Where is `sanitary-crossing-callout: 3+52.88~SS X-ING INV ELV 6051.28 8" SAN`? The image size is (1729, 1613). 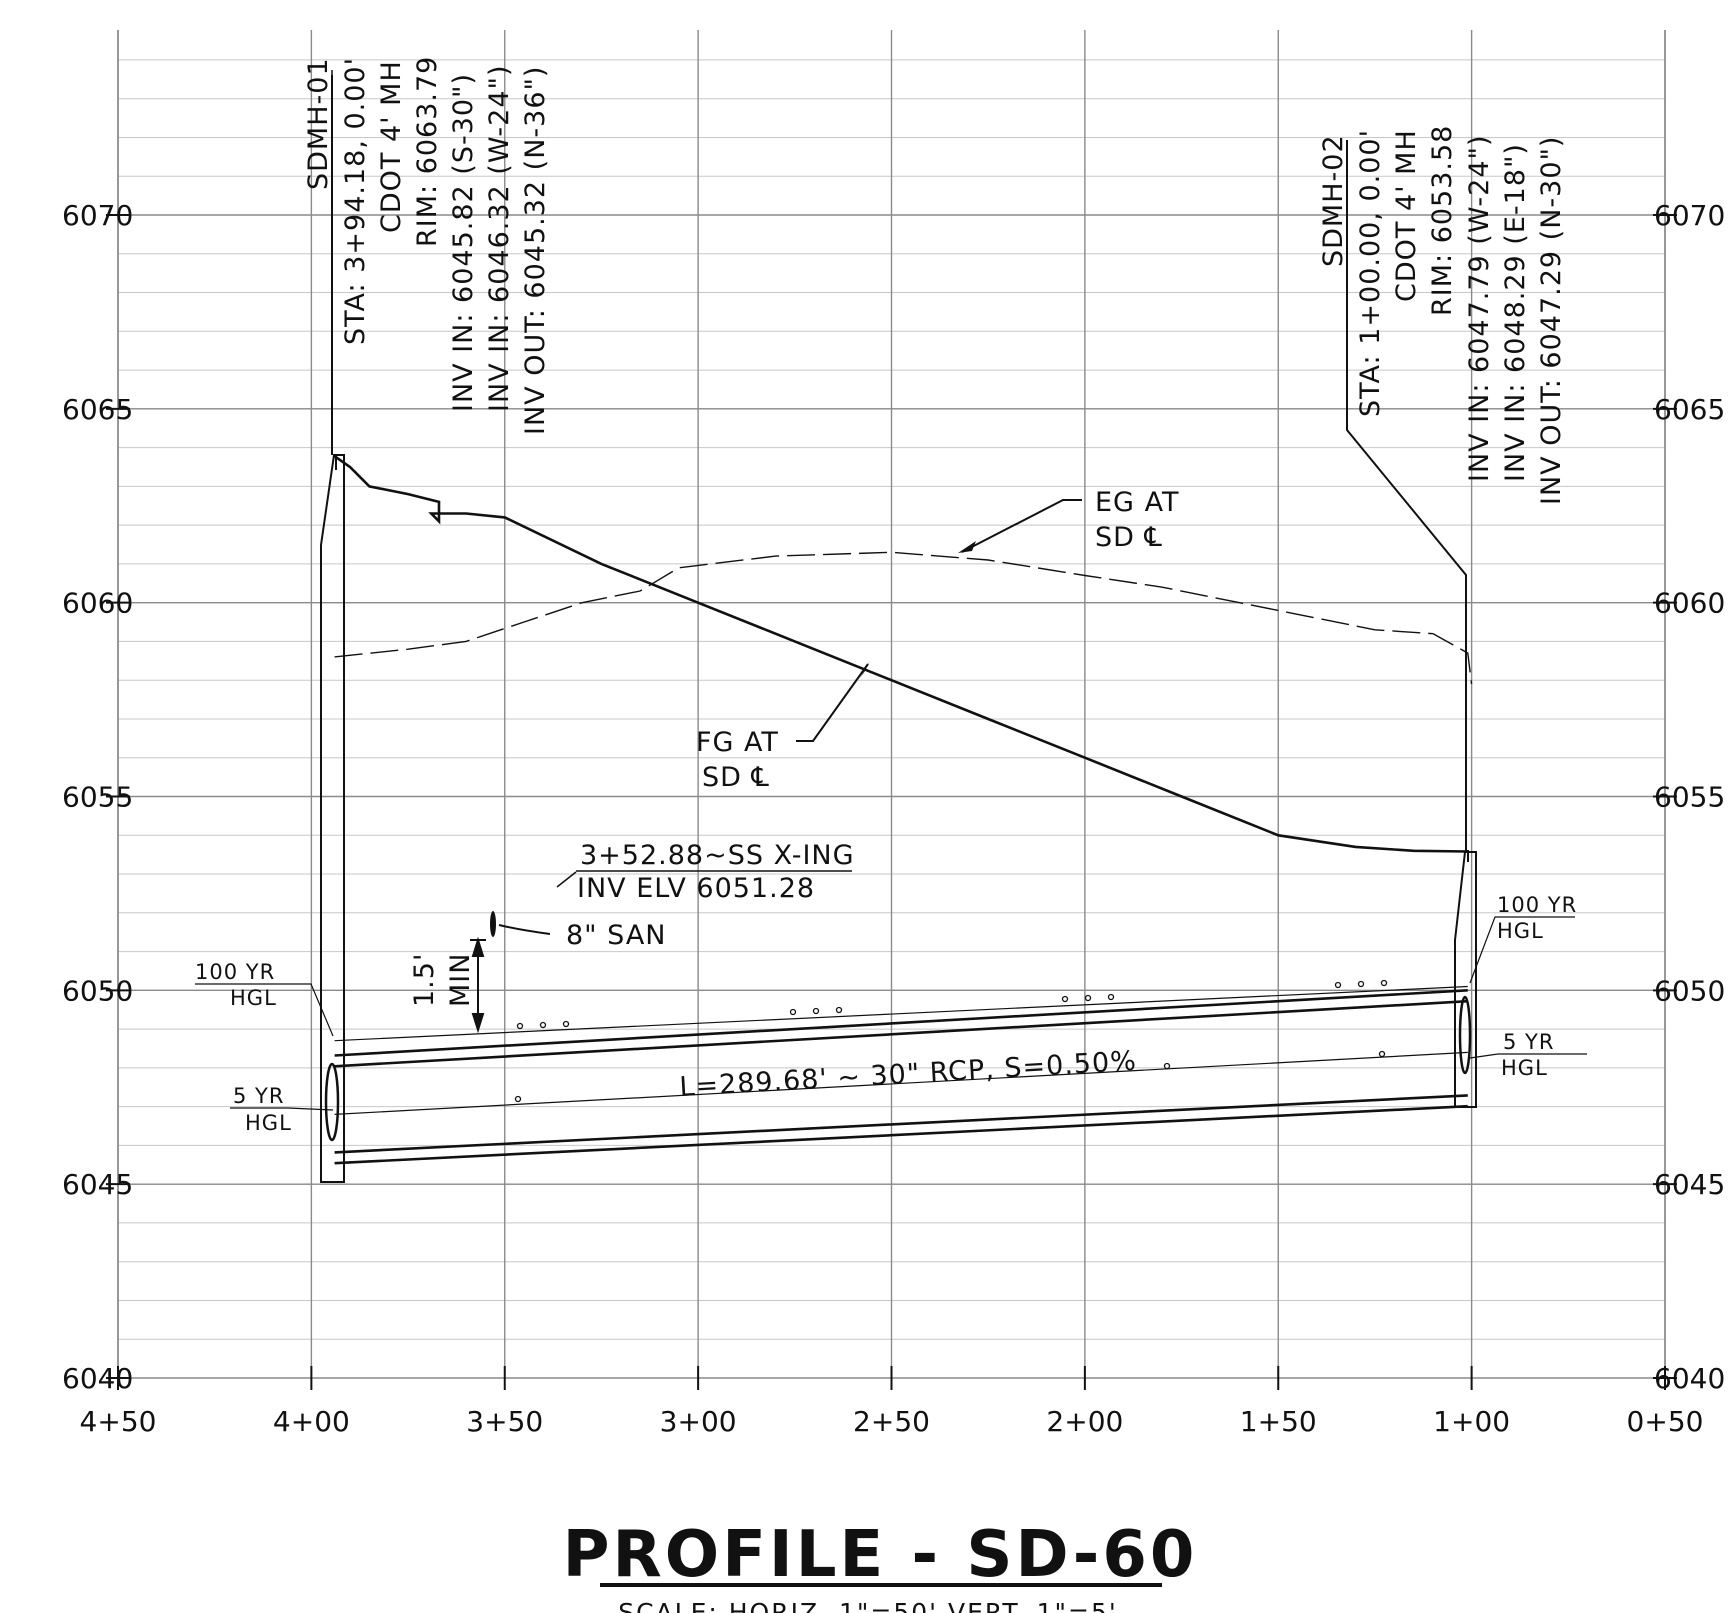
sanitary-crossing-callout: 3+52.88~SS X-ING INV ELV 6051.28 8" SAN is located at coordinates (672, 895).